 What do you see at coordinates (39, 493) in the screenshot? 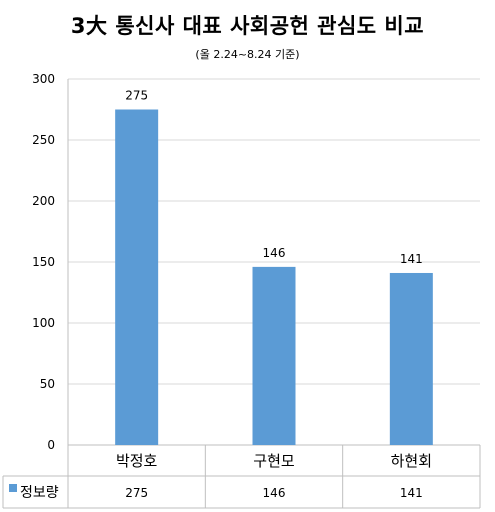
I see `legend-label: 정보량` at bounding box center [39, 493].